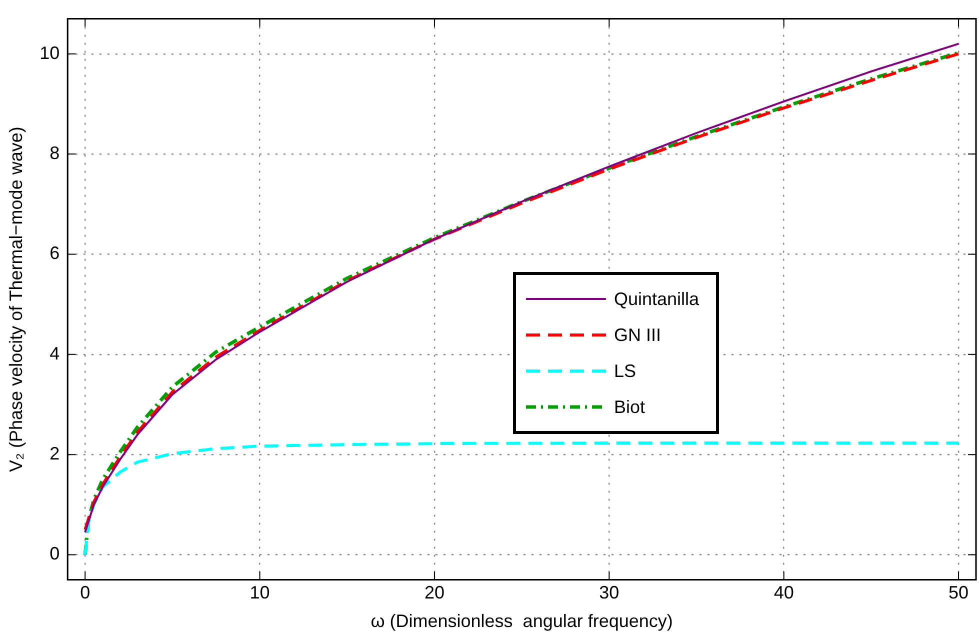  What do you see at coordinates (625, 371) in the screenshot?
I see `legend-label: LS` at bounding box center [625, 371].